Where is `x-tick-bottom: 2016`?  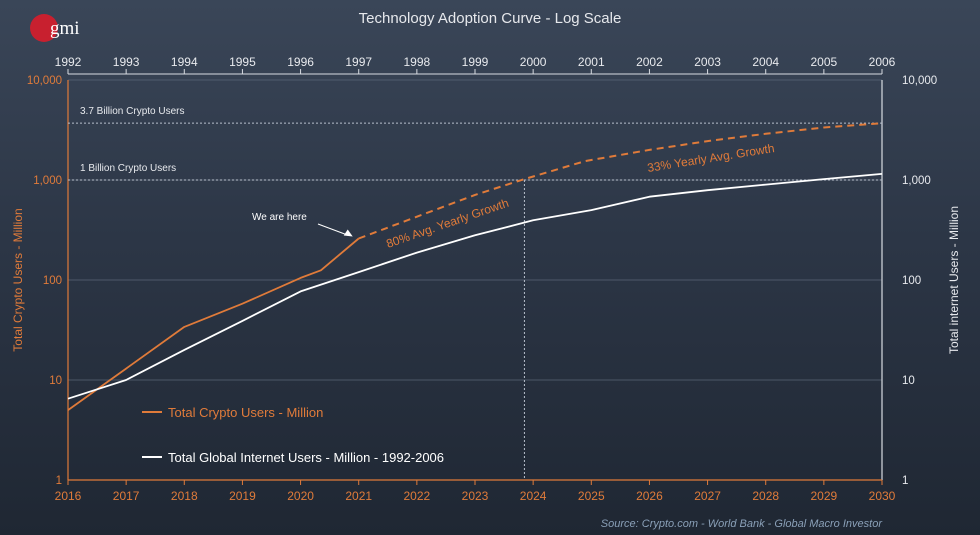 x-tick-bottom: 2016 is located at coordinates (68, 496).